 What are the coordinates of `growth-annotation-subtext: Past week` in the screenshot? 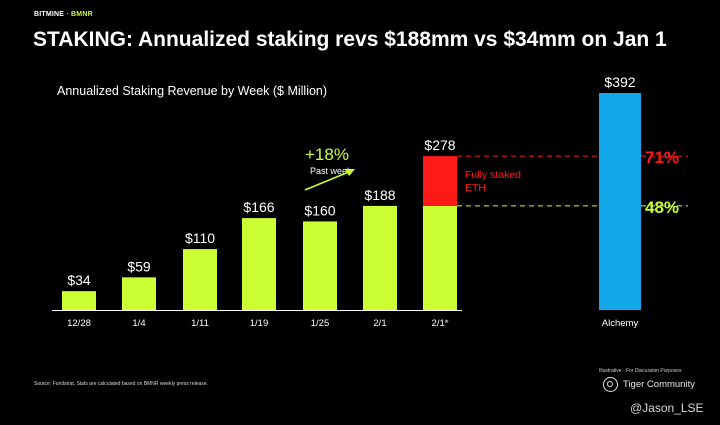 It's located at (331, 171).